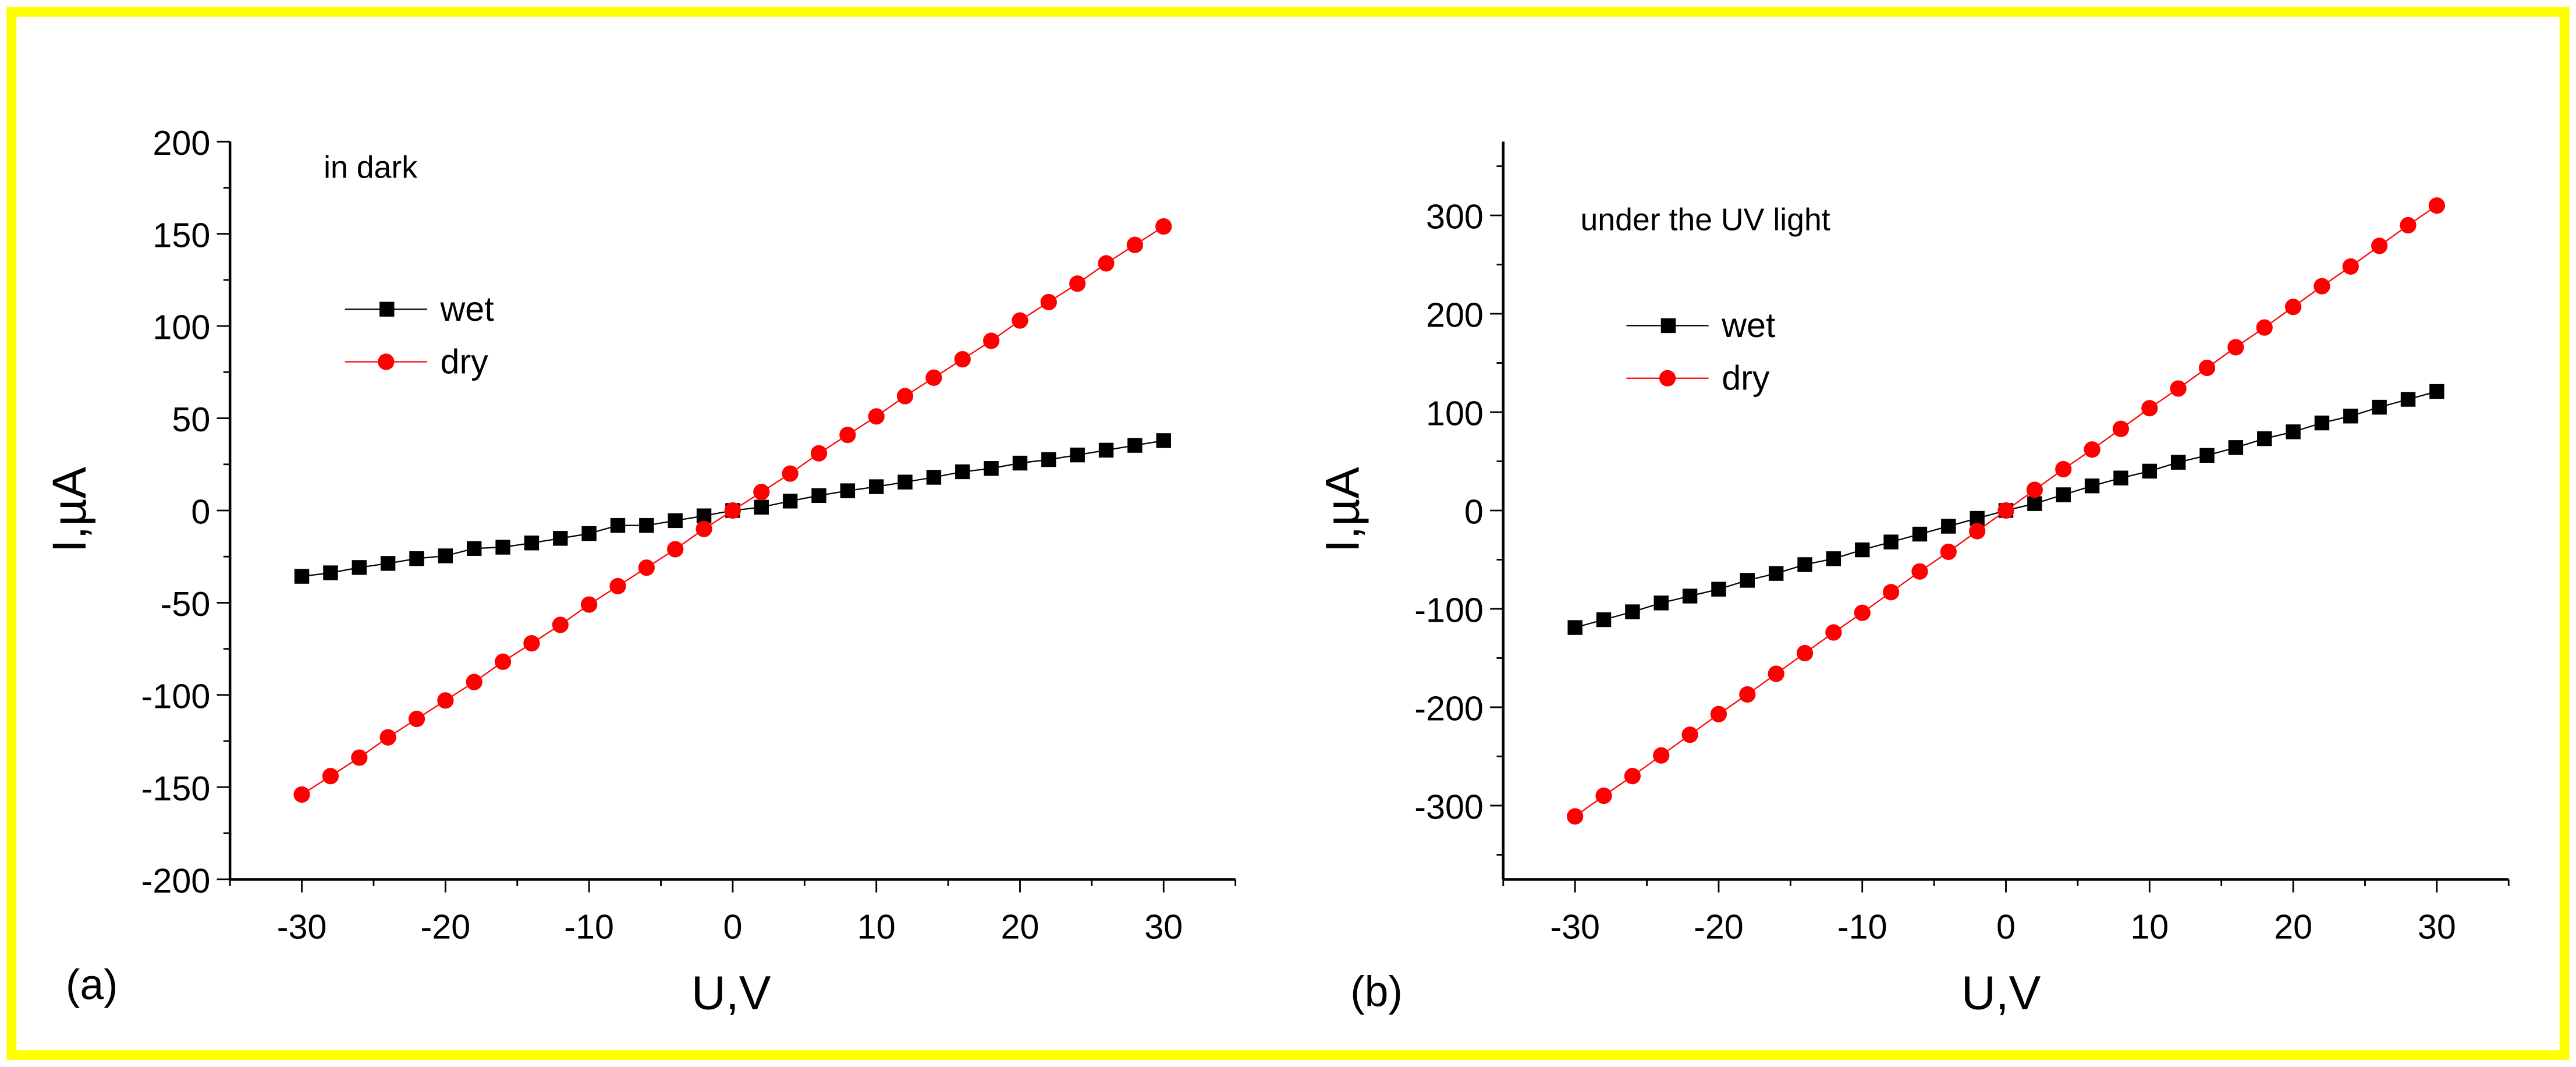  What do you see at coordinates (181, 327) in the screenshot?
I see `y-tick-label: 100` at bounding box center [181, 327].